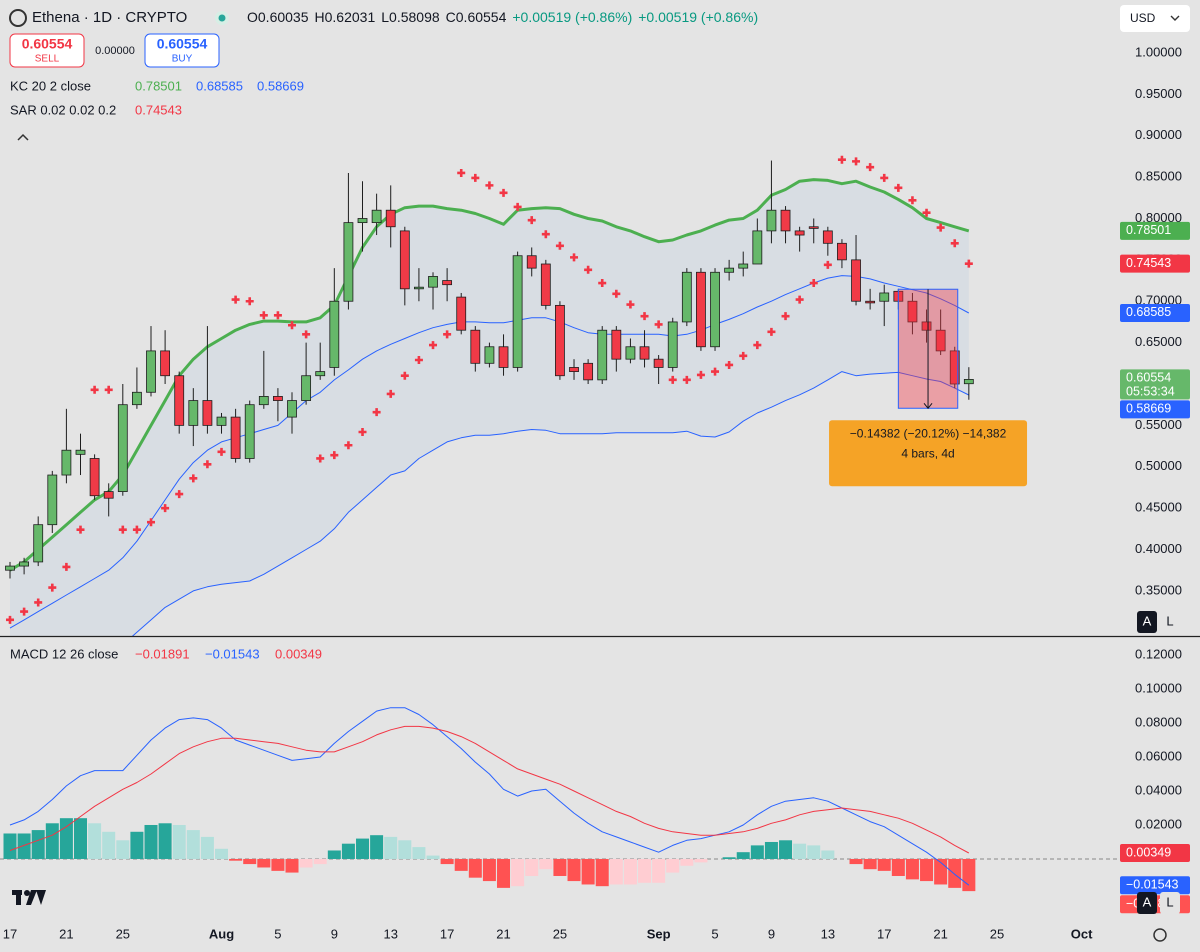 The width and height of the screenshot is (1200, 952). I want to click on y-tick-label: 0.70000, so click(1158, 300).